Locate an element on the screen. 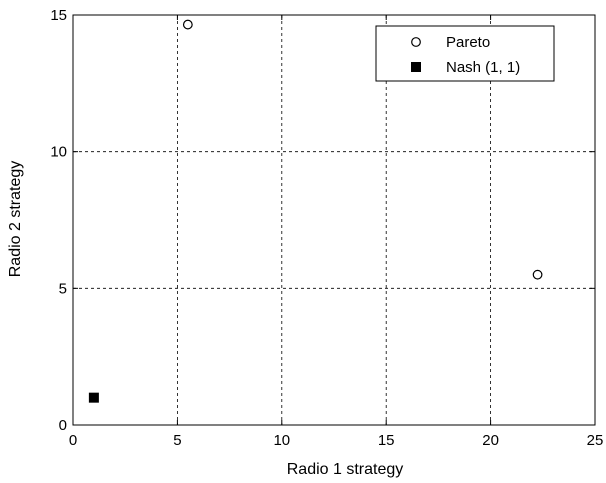 This screenshot has height=483, width=606. y-tick-label: 15 is located at coordinates (58, 15).